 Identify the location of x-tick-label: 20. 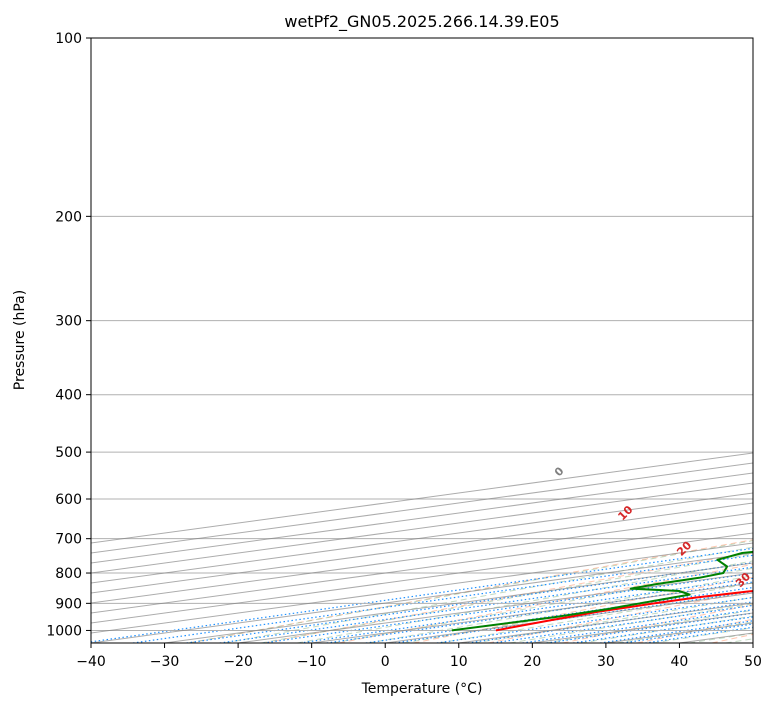
(532, 662).